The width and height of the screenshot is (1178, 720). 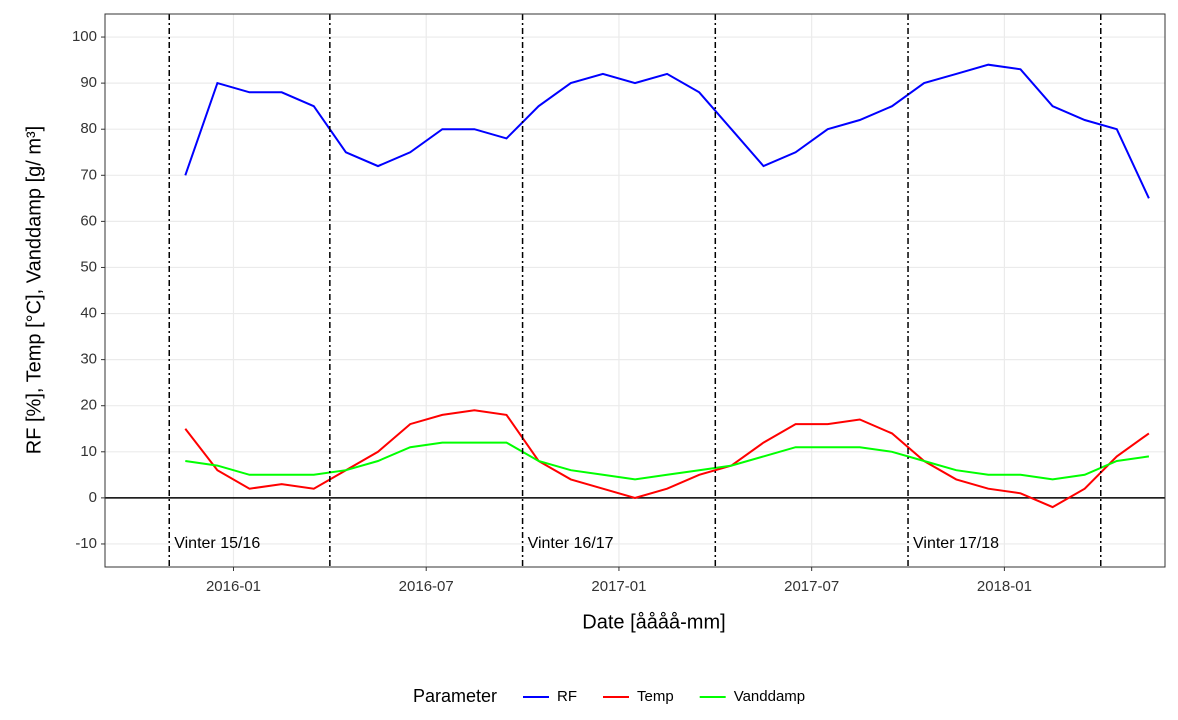 What do you see at coordinates (88, 359) in the screenshot?
I see `y-tick-label: 30` at bounding box center [88, 359].